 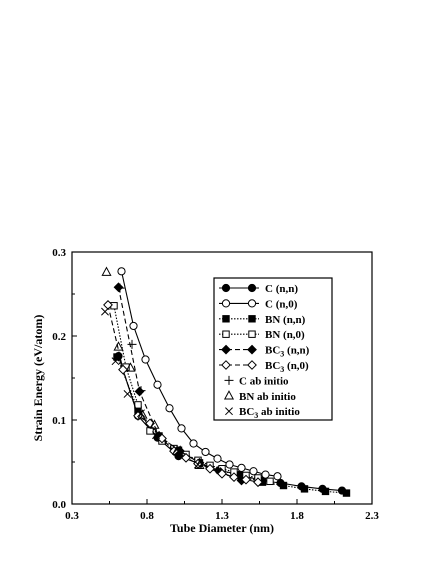 What do you see at coordinates (222, 528) in the screenshot?
I see `x-axis-title: Tube Diameter (nm)` at bounding box center [222, 528].